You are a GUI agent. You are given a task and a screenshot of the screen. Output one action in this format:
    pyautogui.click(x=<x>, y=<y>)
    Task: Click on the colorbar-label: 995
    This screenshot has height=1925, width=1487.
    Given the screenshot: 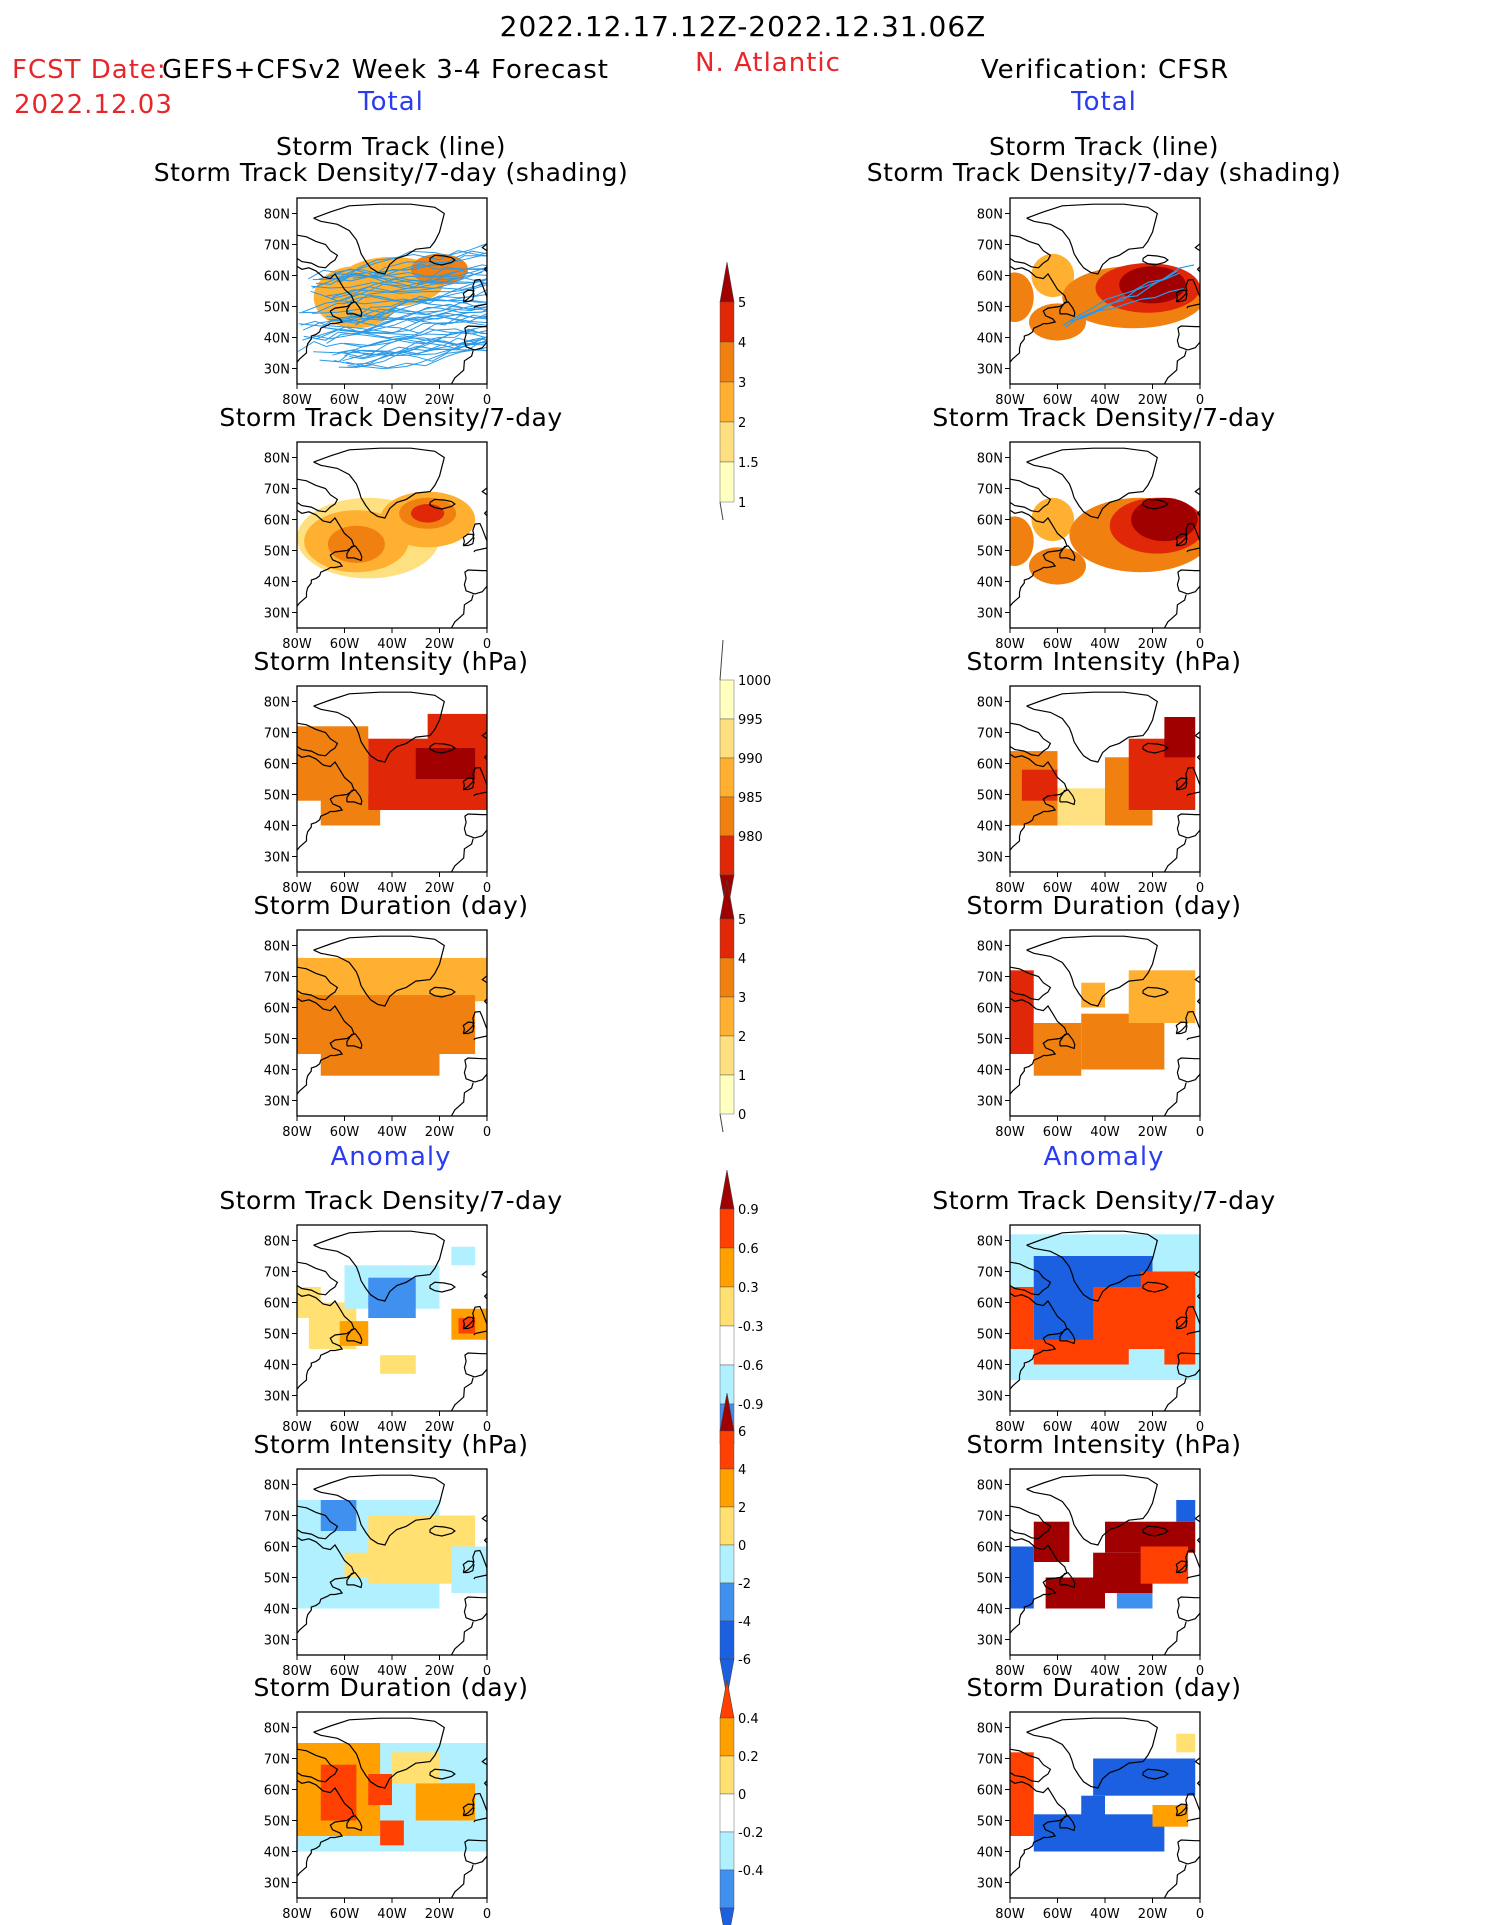 What is the action you would take?
    pyautogui.click(x=750, y=720)
    